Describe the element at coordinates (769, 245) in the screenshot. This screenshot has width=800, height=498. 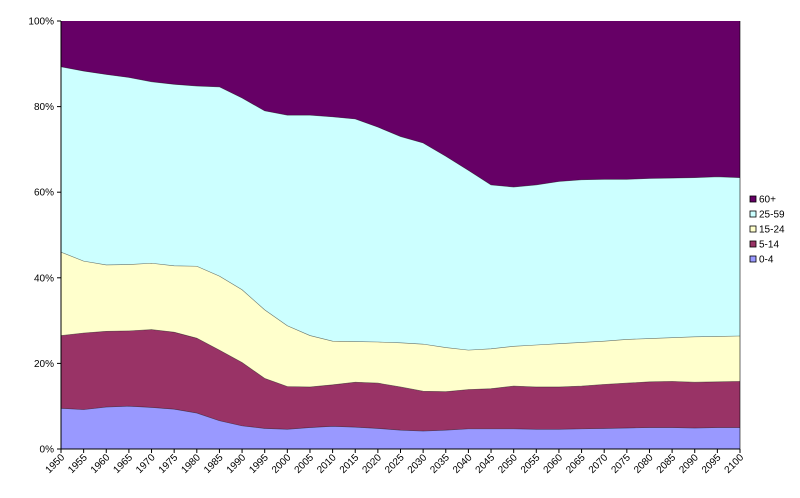
I see `legend-label-5-14: 5-14` at that location.